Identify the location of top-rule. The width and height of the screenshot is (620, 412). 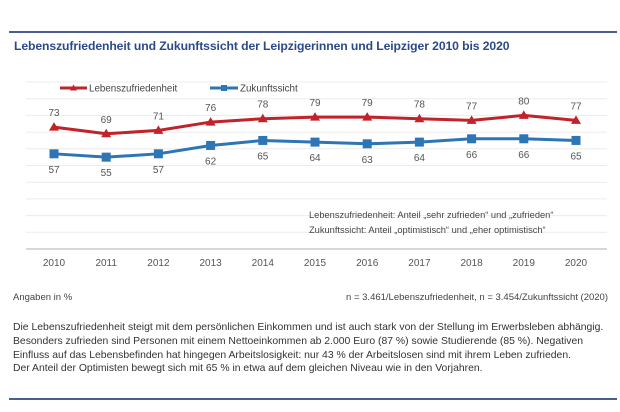
(313, 32).